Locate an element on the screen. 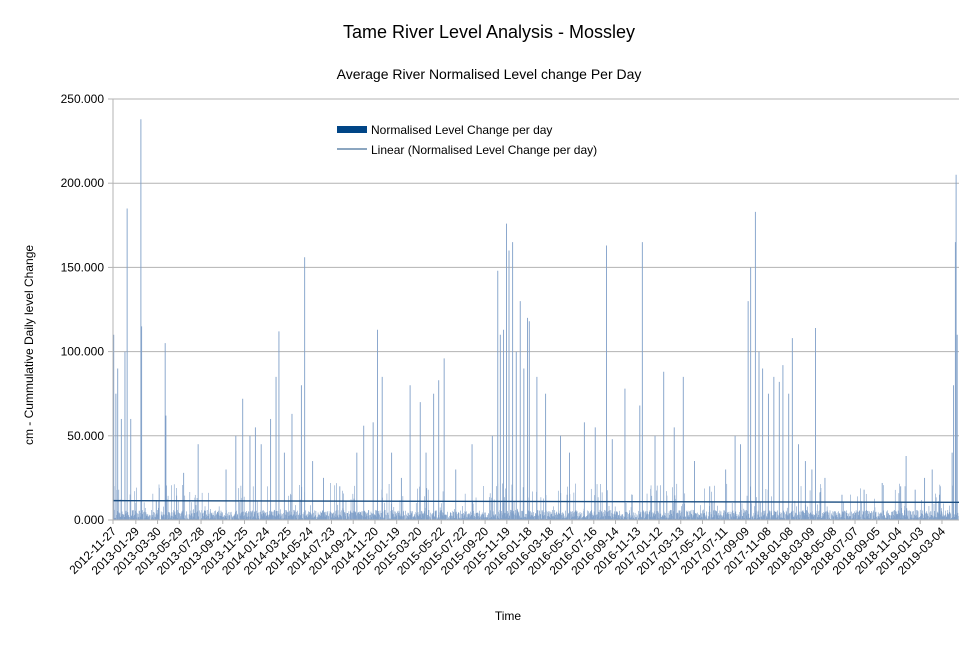 This screenshot has width=978, height=648. trendline is located at coordinates (536, 501).